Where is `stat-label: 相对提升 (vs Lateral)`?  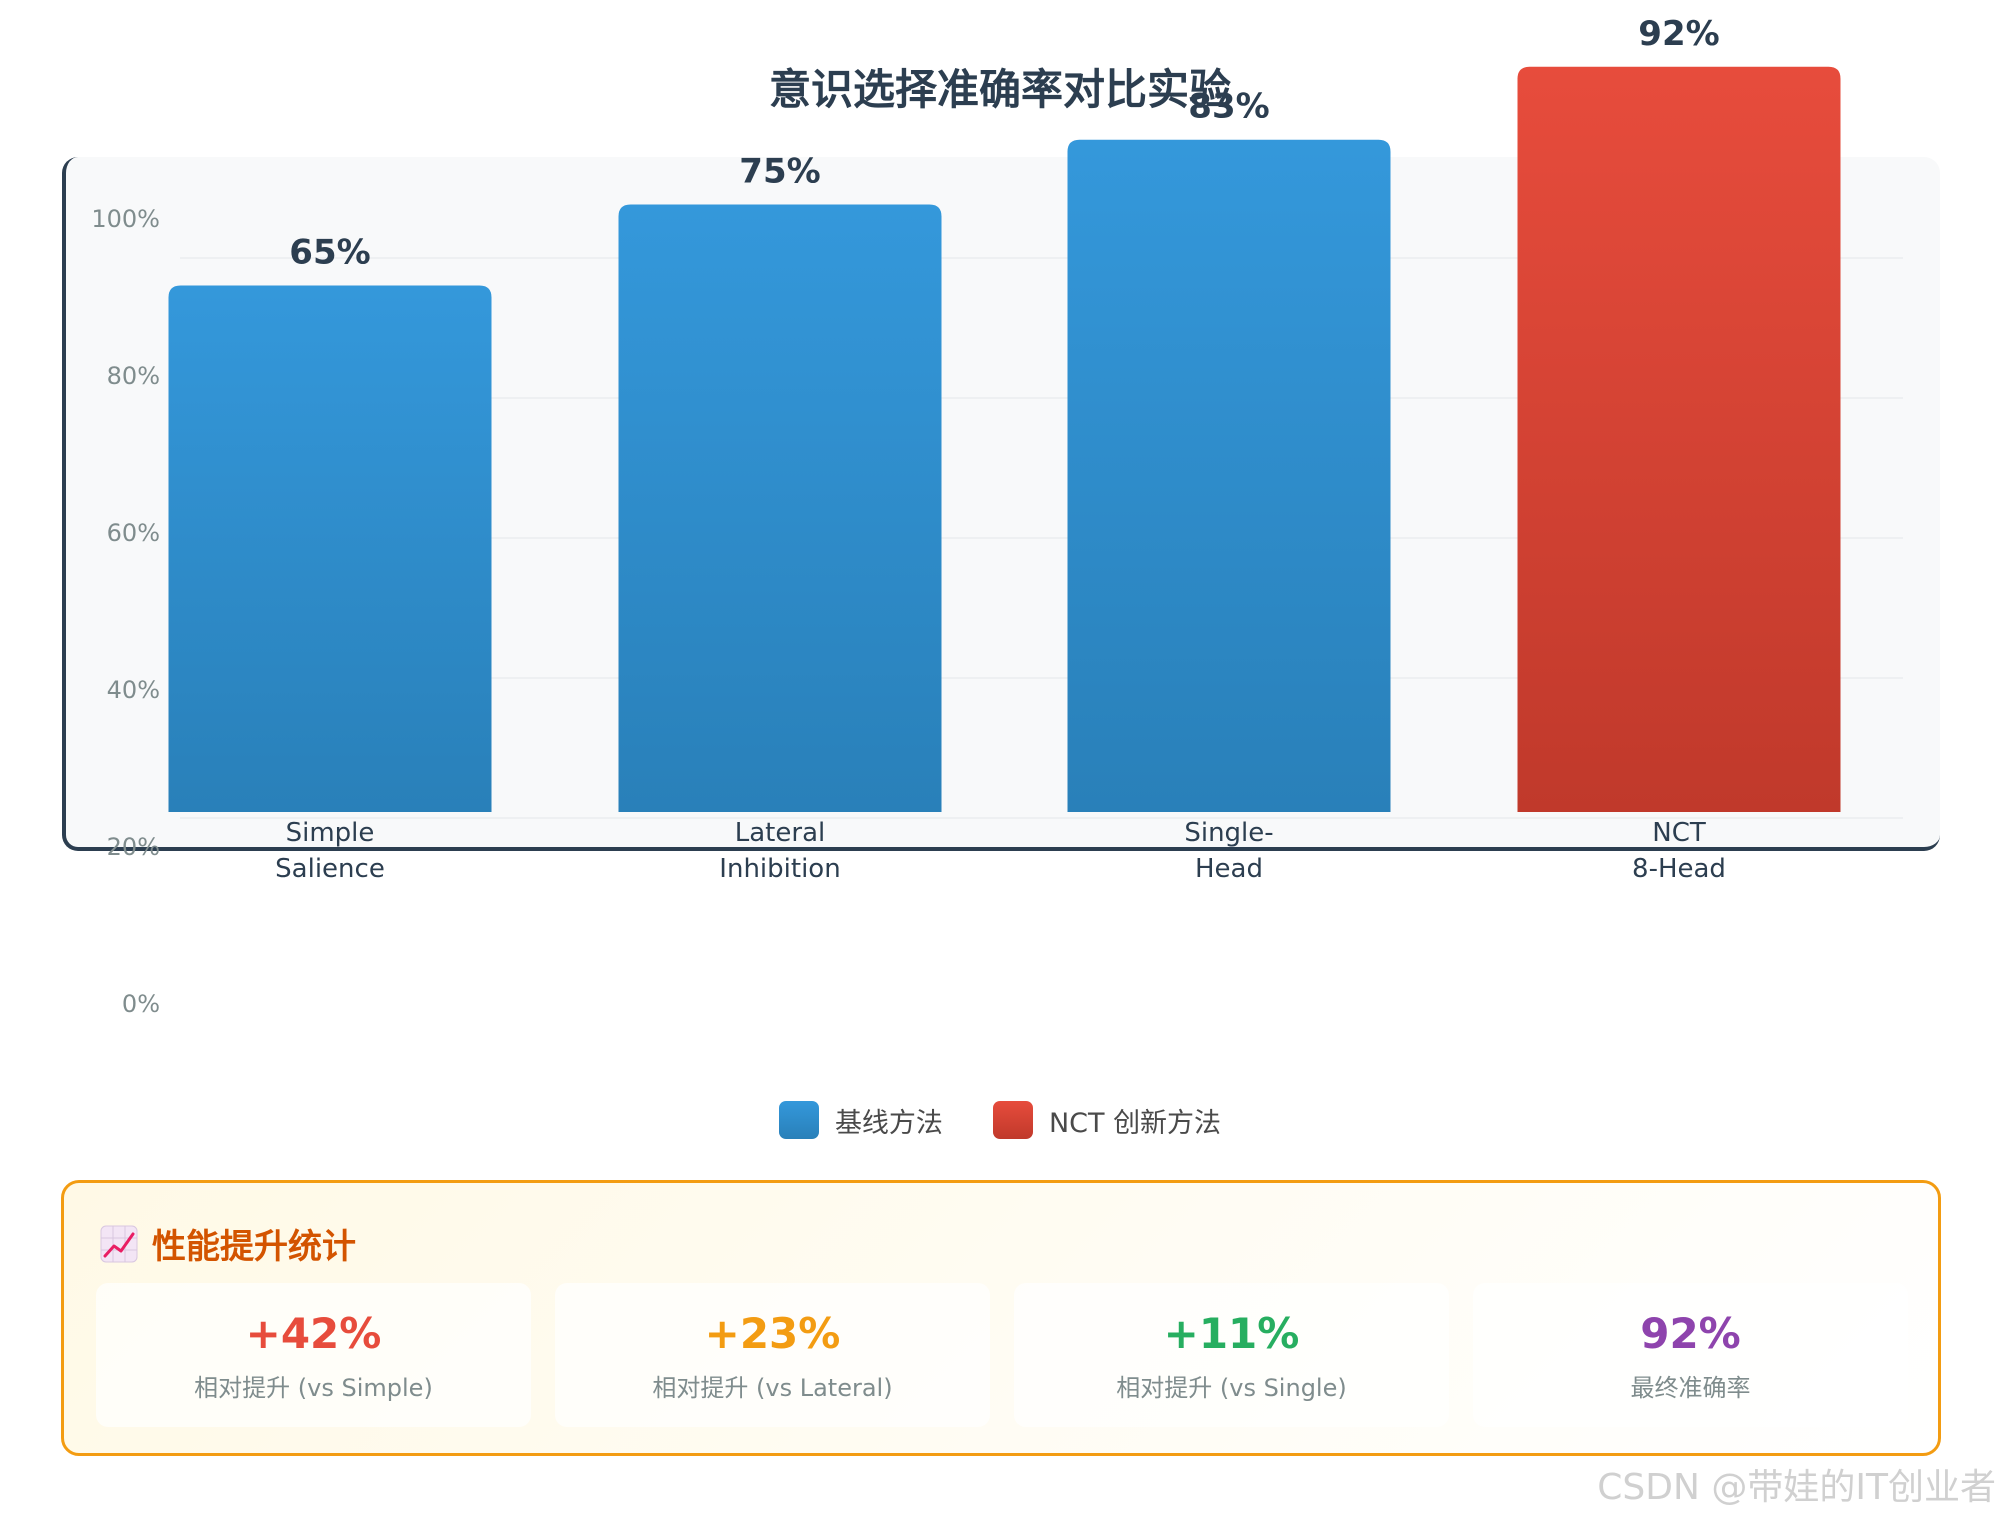
stat-label: 相对提升 (vs Lateral) is located at coordinates (772, 1387).